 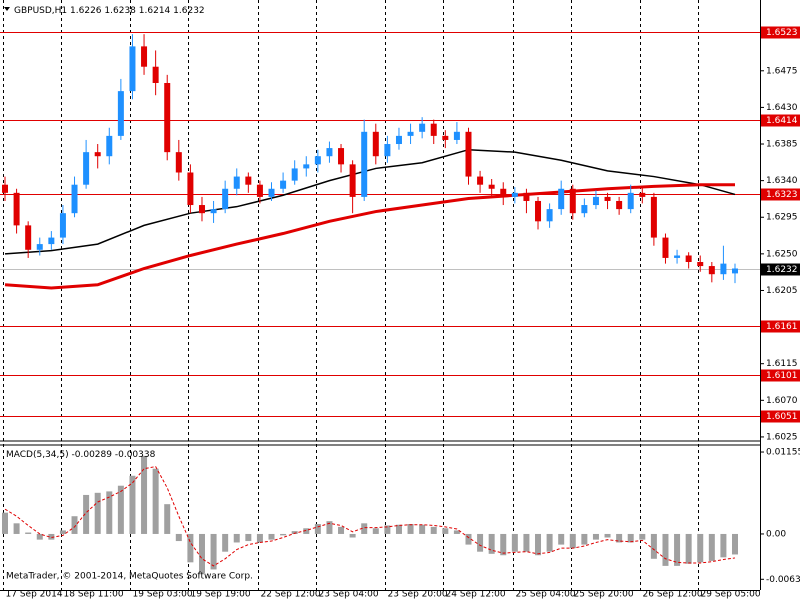 I want to click on macd-name: MACD(5,34,5), so click(x=37, y=455).